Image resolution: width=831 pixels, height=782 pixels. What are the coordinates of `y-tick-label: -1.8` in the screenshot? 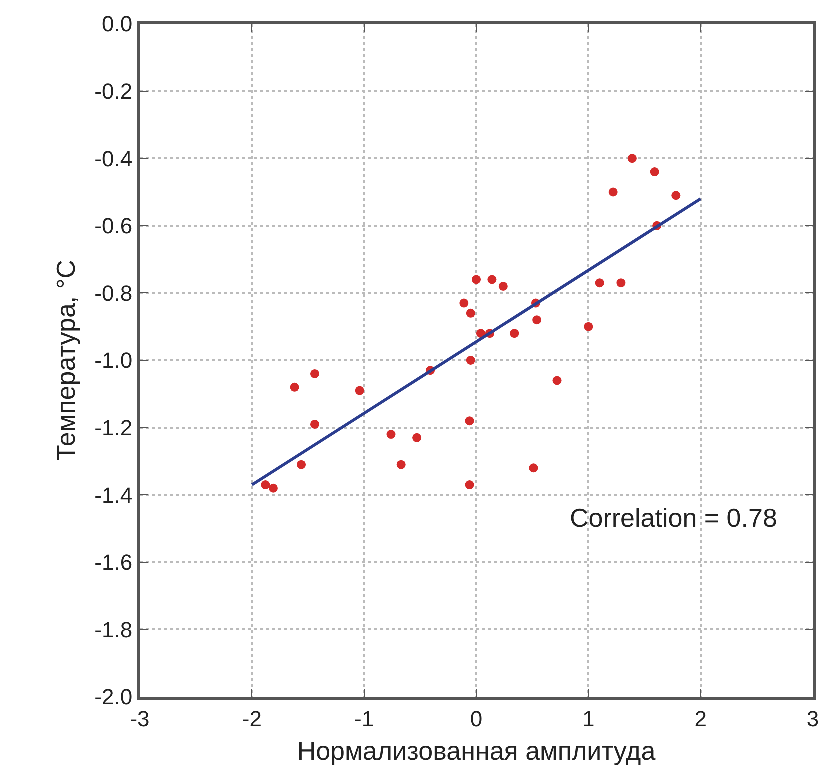 It's located at (113, 629).